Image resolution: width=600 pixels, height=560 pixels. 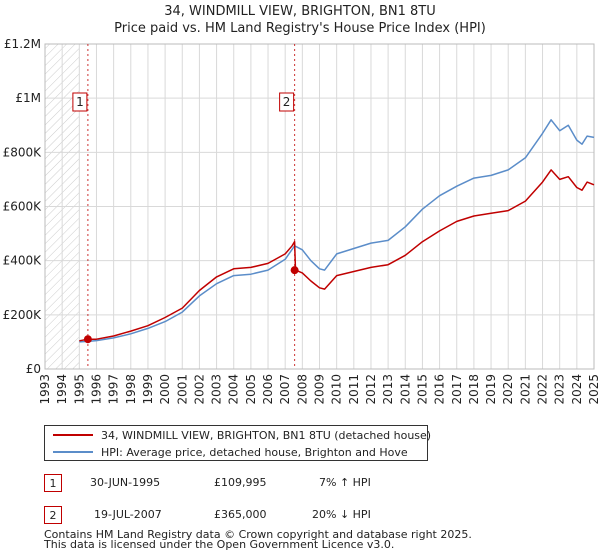 I want to click on x-tick-label: 2007, so click(x=285, y=389).